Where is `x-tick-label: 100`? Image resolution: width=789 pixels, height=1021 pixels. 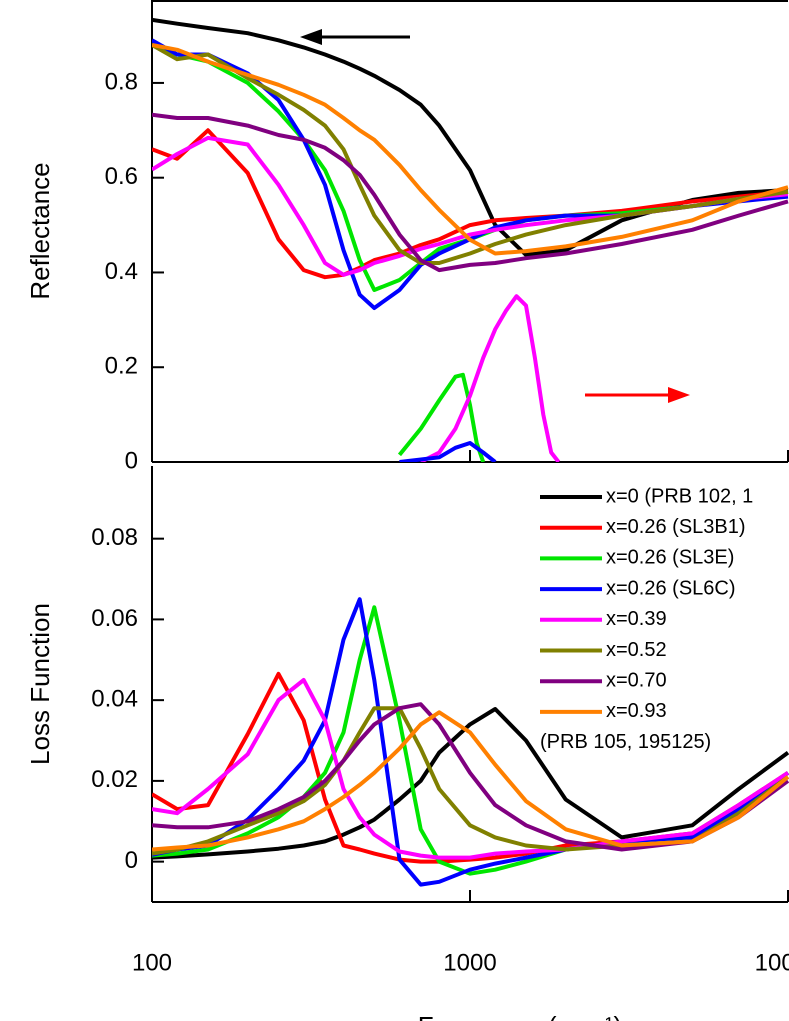 x-tick-label: 100 is located at coordinates (152, 962).